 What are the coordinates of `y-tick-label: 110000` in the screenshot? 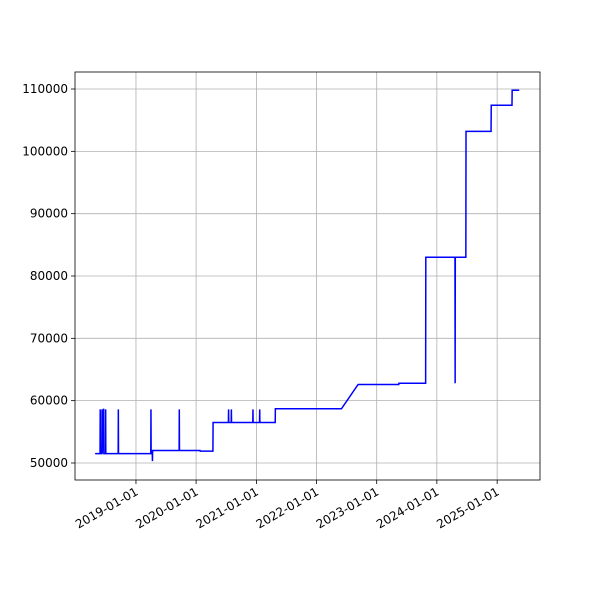 It's located at (45, 89).